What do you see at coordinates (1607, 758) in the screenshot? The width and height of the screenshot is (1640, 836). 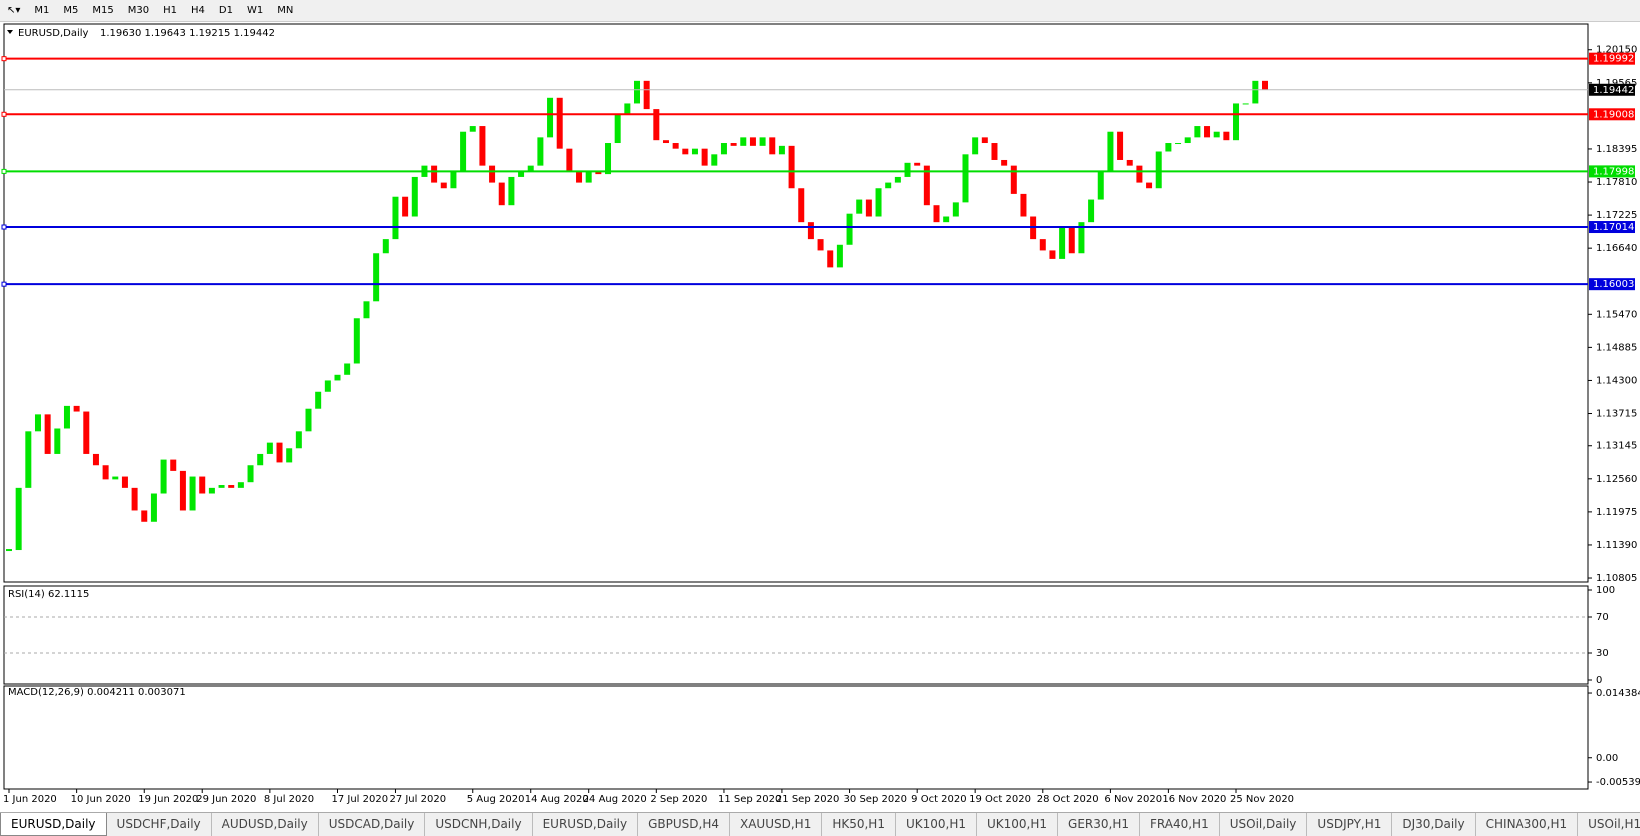 I see `y-tick-label: 0.00` at bounding box center [1607, 758].